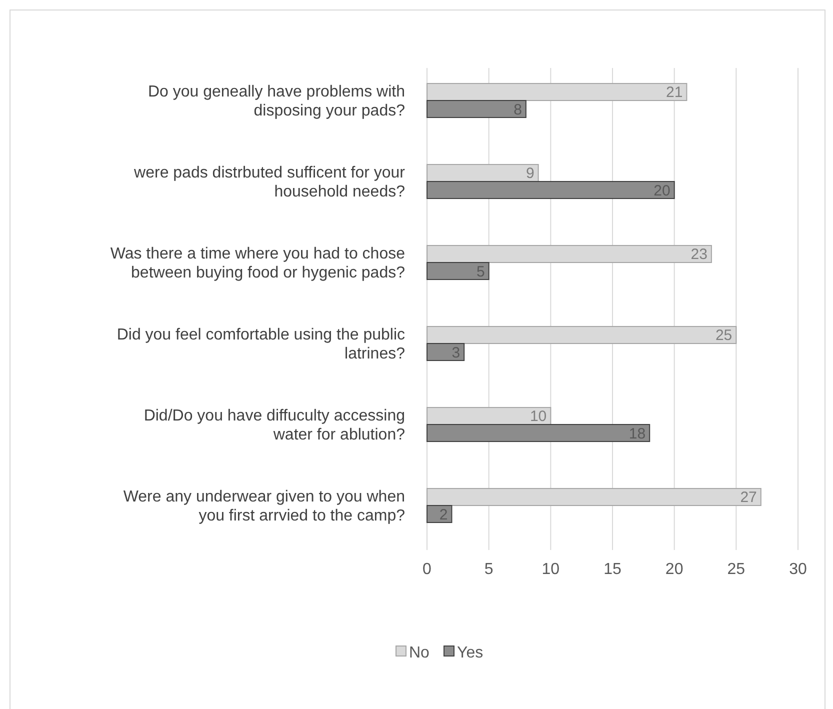 This screenshot has width=833, height=709. What do you see at coordinates (613, 569) in the screenshot?
I see `x-tick-label: 15` at bounding box center [613, 569].